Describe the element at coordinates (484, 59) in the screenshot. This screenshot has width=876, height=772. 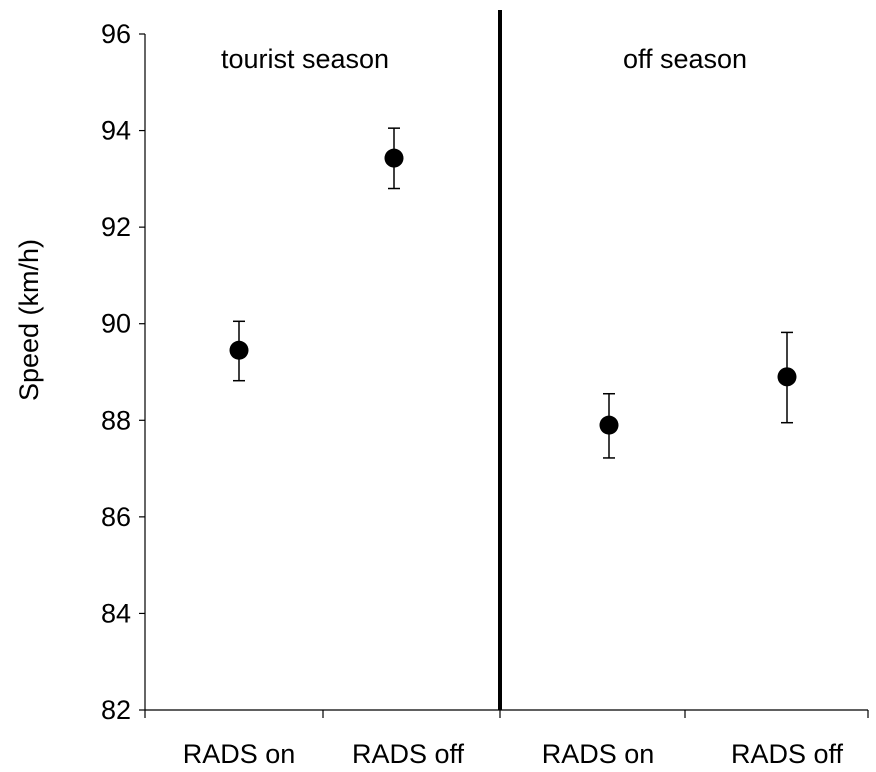
I see `panel-labels: tourist season off season` at that location.